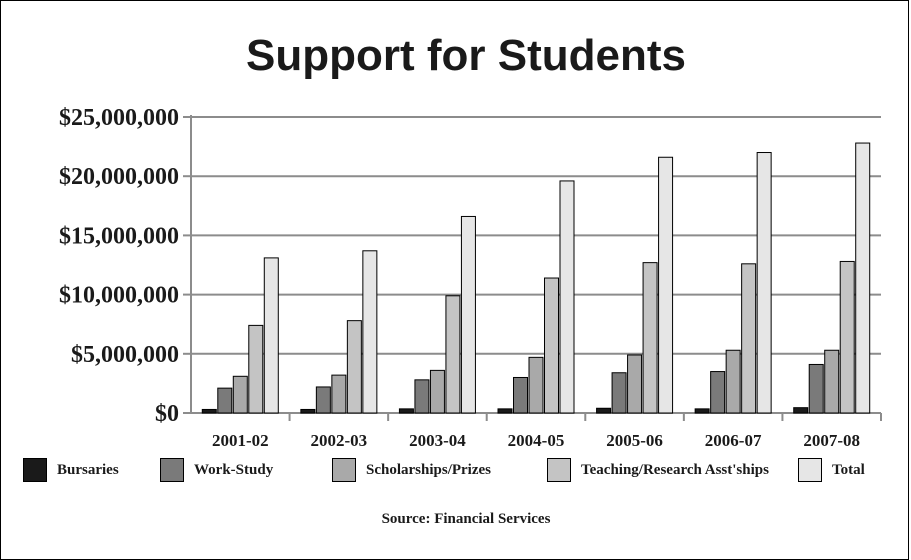 The width and height of the screenshot is (911, 560). Describe the element at coordinates (119, 177) in the screenshot. I see `y-tick-label: $20,000,000` at that location.